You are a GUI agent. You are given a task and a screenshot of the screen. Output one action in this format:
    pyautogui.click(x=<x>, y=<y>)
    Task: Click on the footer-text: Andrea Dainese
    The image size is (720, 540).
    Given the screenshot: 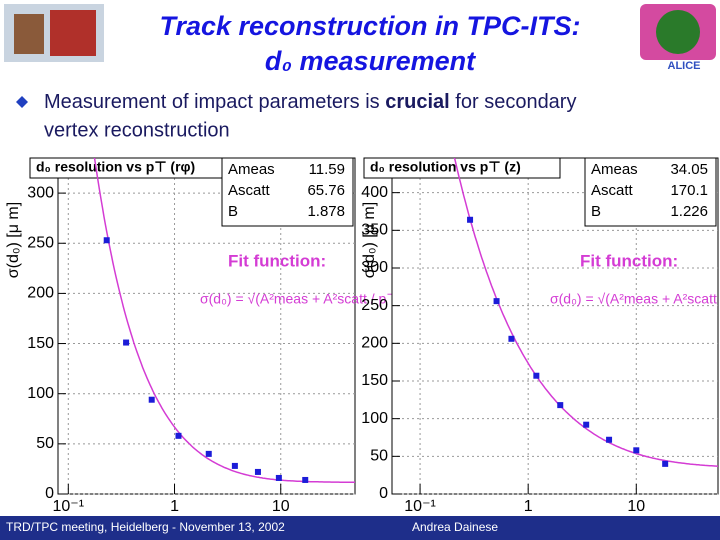 What is the action you would take?
    pyautogui.click(x=455, y=527)
    